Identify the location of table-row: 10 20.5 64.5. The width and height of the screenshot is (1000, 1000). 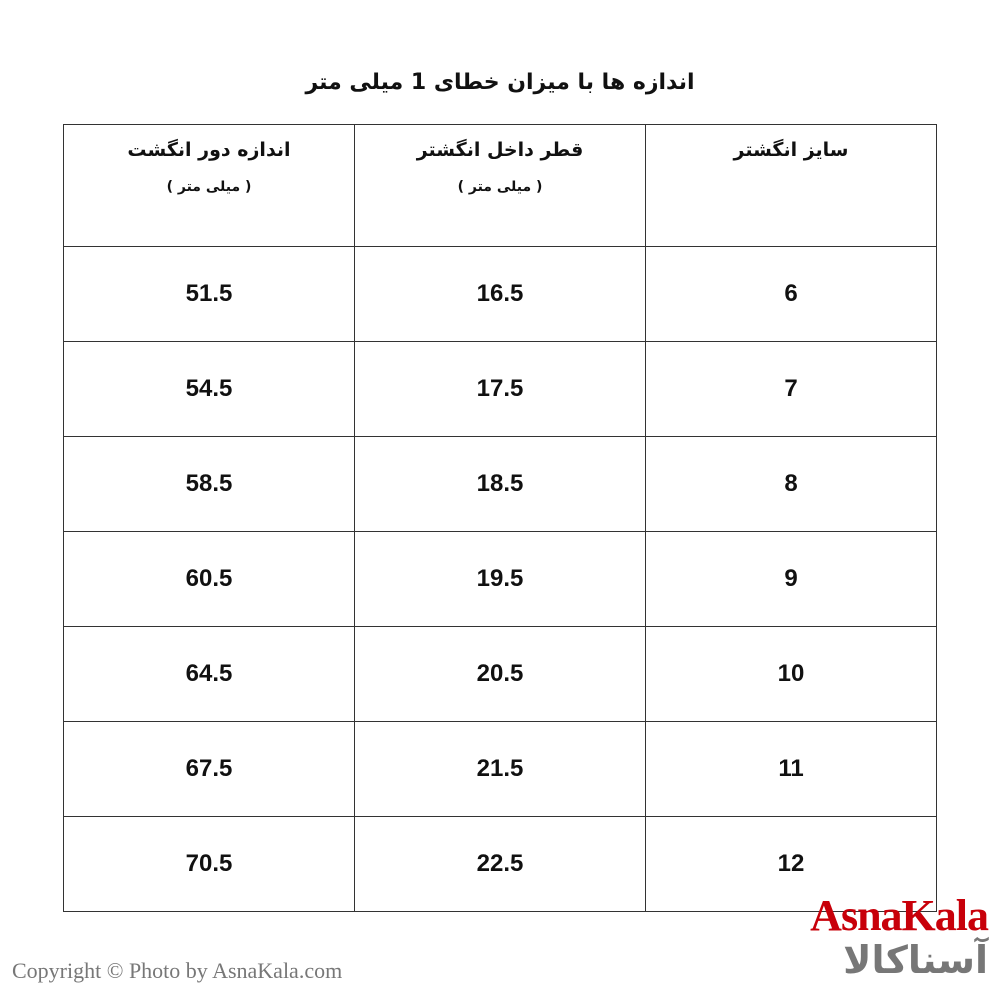
(500, 674).